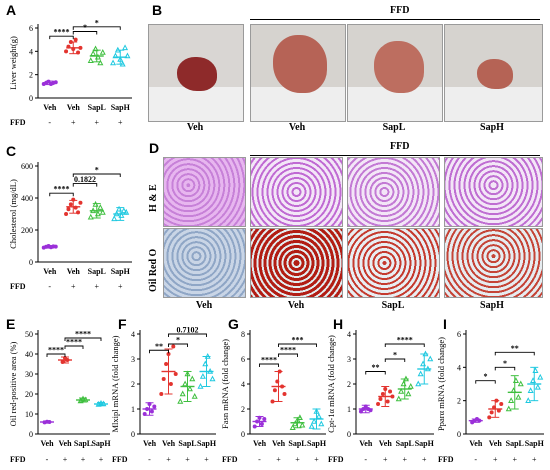  Describe the element at coordinates (393, 192) in the screenshot. I see `histology-he-sapl` at that location.